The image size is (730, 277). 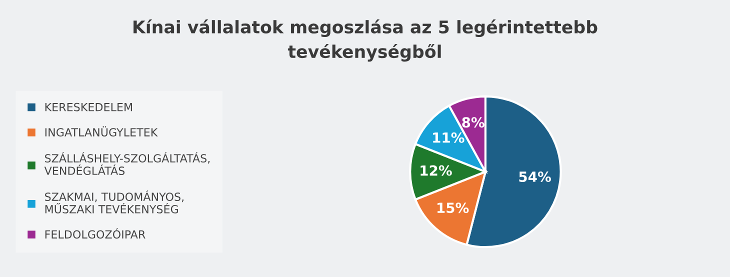 I want to click on data-label: 8%, so click(x=473, y=122).